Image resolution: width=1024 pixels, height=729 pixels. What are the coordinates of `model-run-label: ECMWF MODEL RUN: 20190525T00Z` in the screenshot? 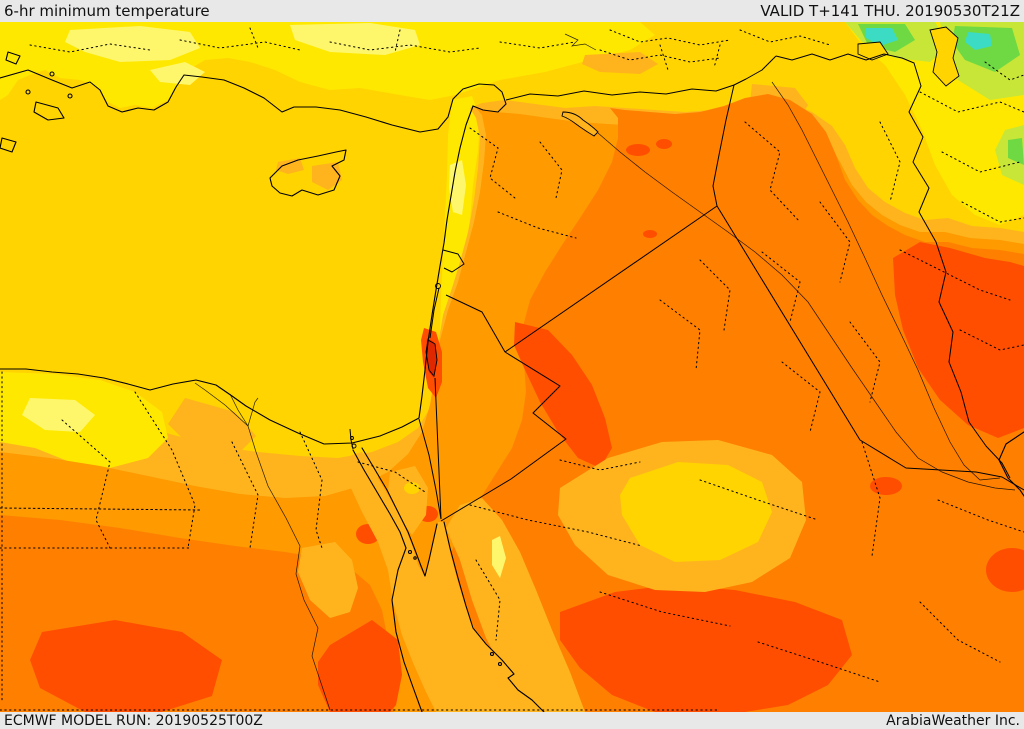 It's located at (133, 720).